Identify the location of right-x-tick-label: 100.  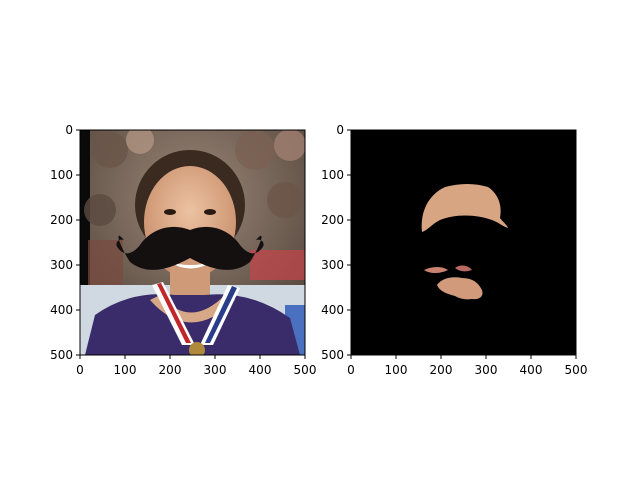
(396, 370).